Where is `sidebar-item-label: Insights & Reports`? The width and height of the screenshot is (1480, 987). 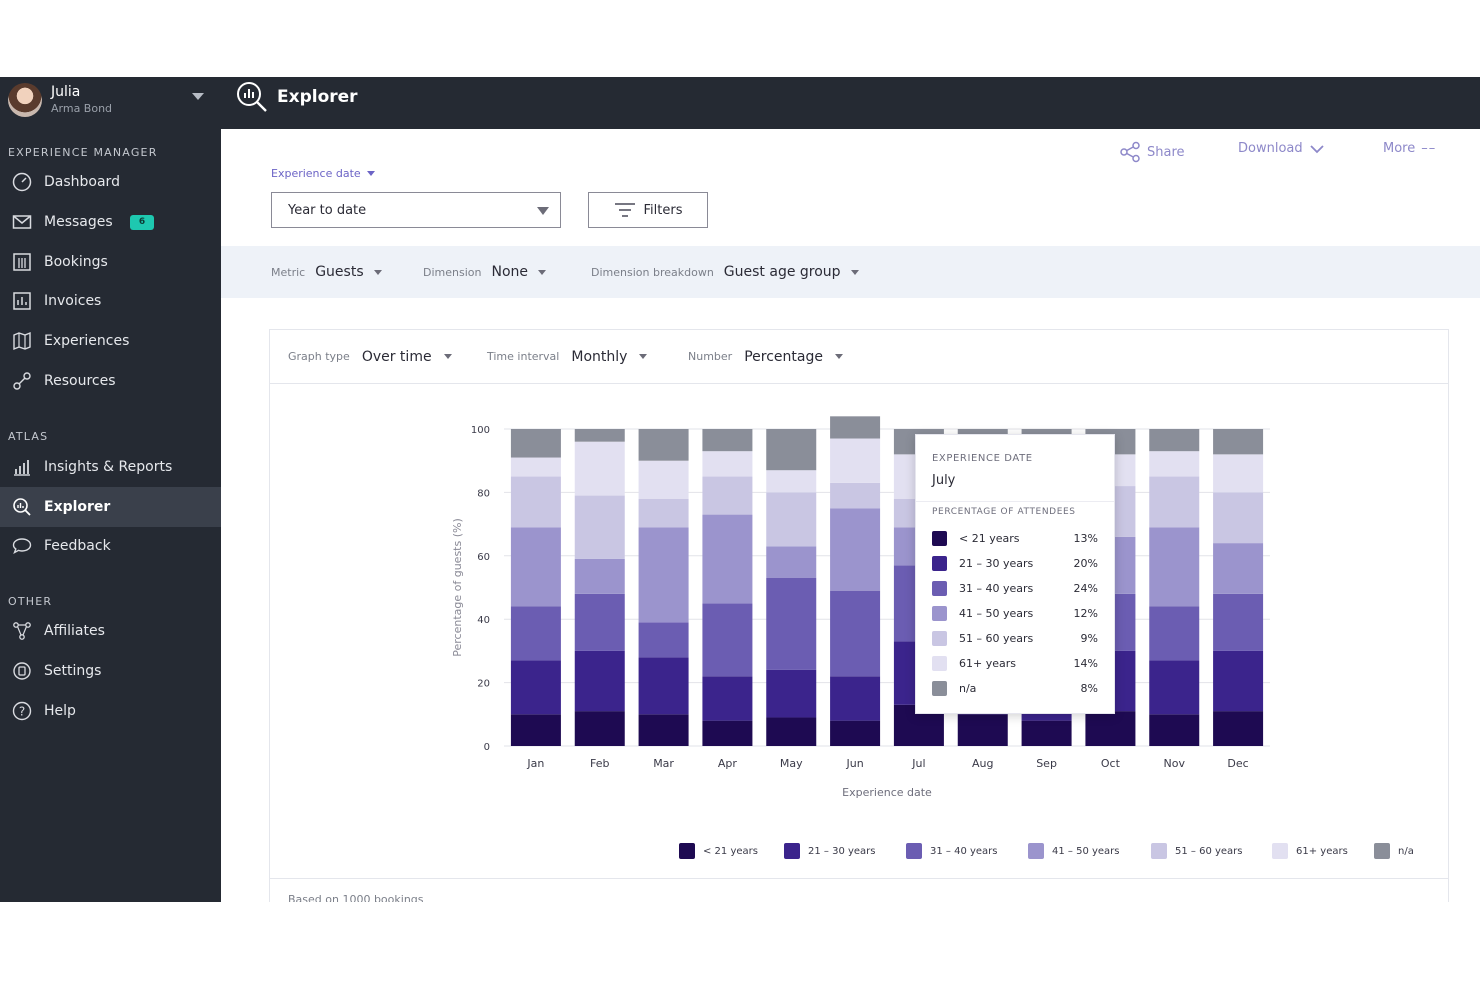
sidebar-item-label: Insights & Reports is located at coordinates (108, 467).